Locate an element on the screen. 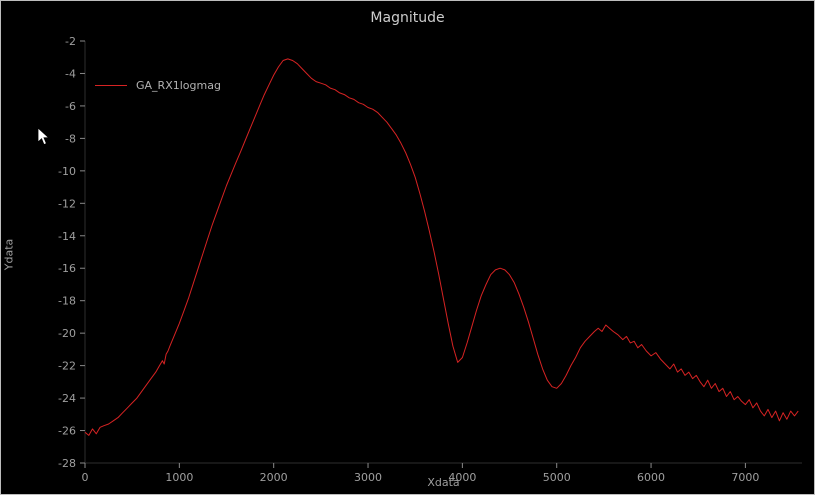 This screenshot has width=815, height=495. mouse-cursor is located at coordinates (43, 136).